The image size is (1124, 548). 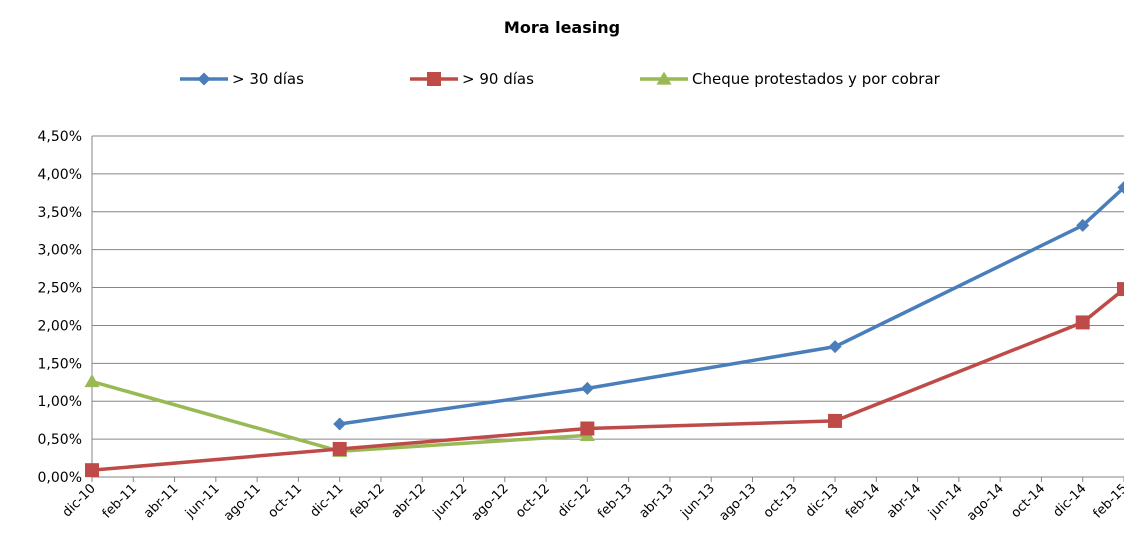 I want to click on y-tick-label: 0,00%, so click(x=60, y=478).